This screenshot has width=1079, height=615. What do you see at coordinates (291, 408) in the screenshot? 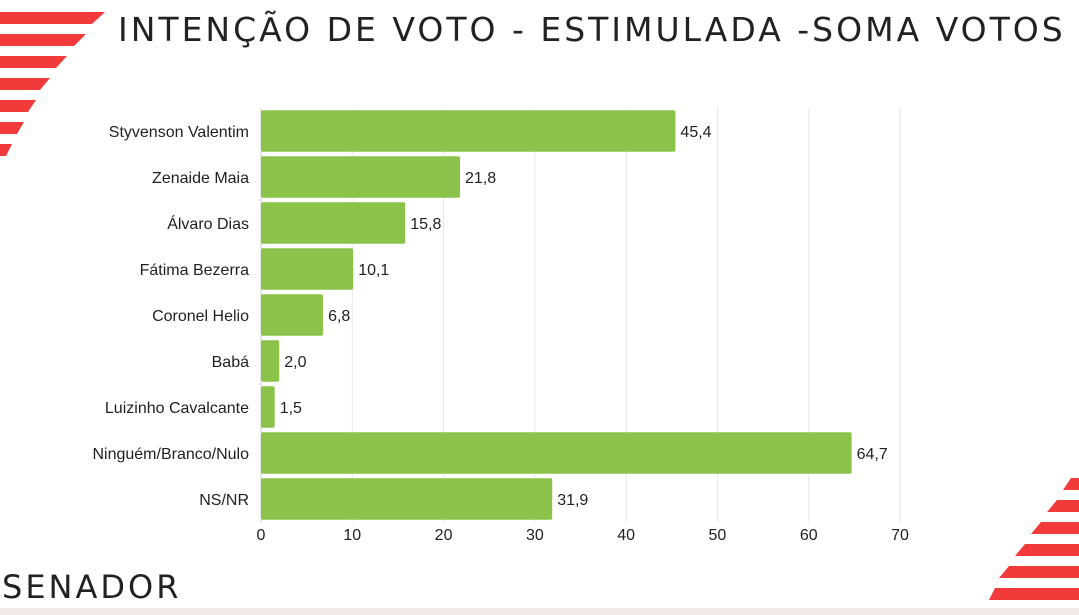
I see `value-label: 1,5` at bounding box center [291, 408].